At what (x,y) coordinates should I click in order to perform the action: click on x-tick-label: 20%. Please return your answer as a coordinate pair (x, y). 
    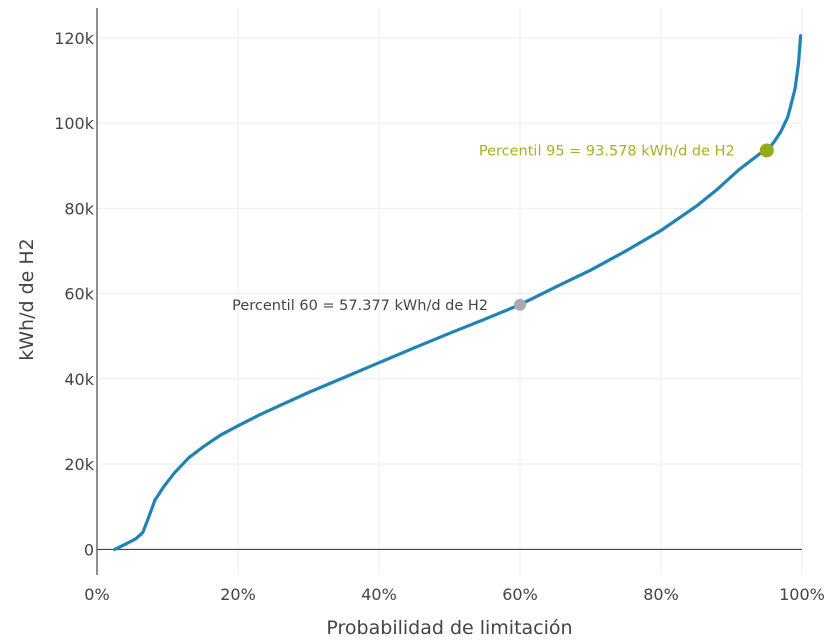
    Looking at the image, I should click on (238, 594).